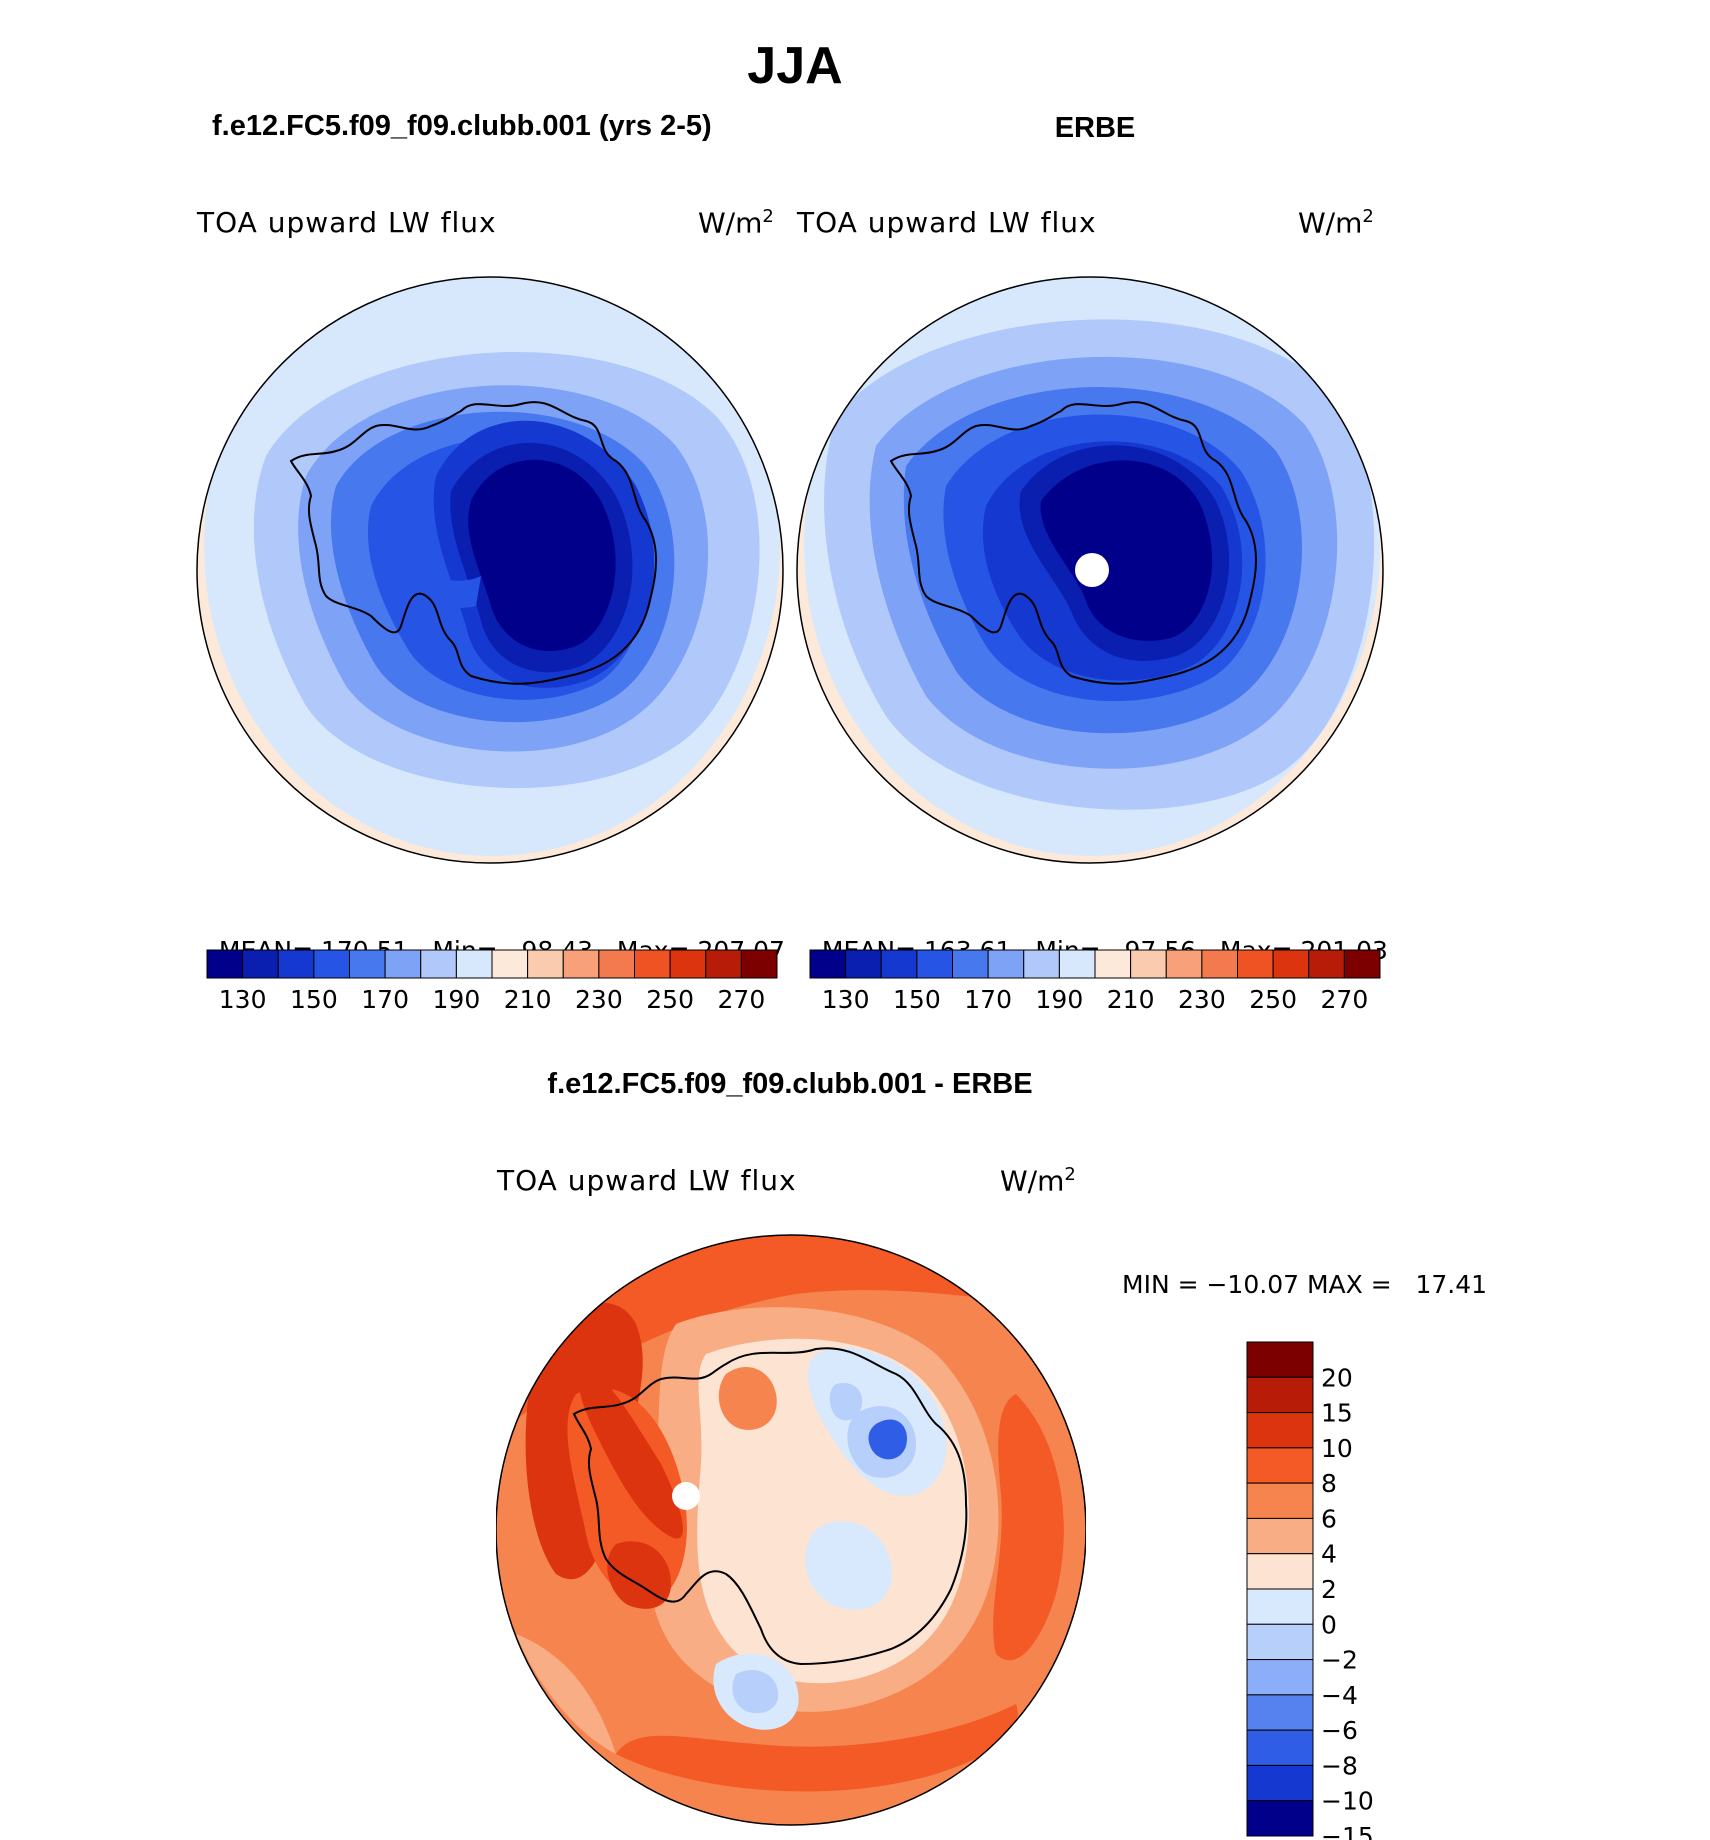  What do you see at coordinates (1070, 1174) in the screenshot?
I see `diff-units-sup: 2` at bounding box center [1070, 1174].